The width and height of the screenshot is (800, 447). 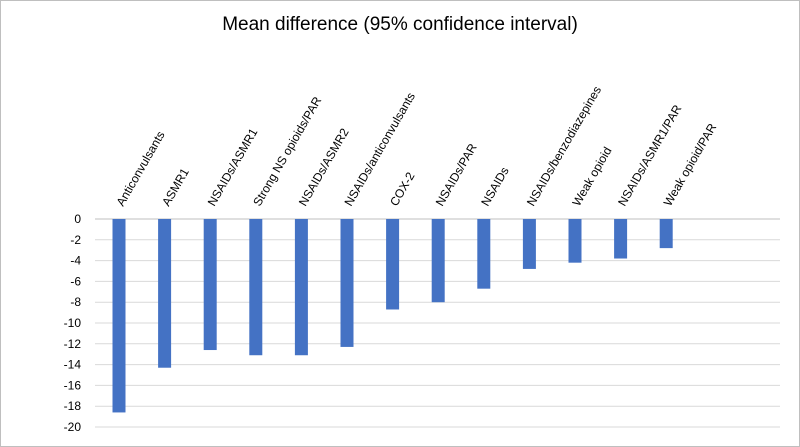 What do you see at coordinates (73, 385) in the screenshot?
I see `y-tick-label: -16` at bounding box center [73, 385].